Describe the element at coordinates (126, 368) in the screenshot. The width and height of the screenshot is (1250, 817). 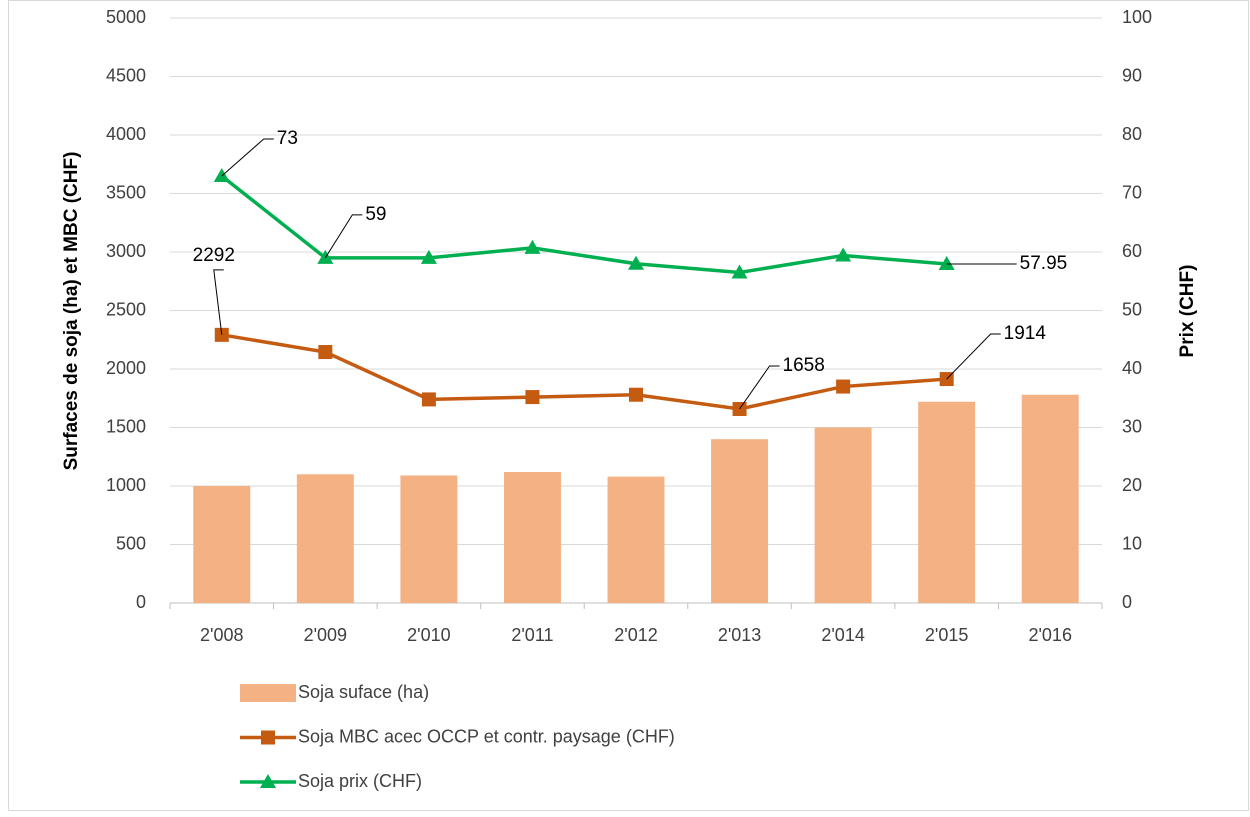
I see `y-tick-label: 2000` at that location.